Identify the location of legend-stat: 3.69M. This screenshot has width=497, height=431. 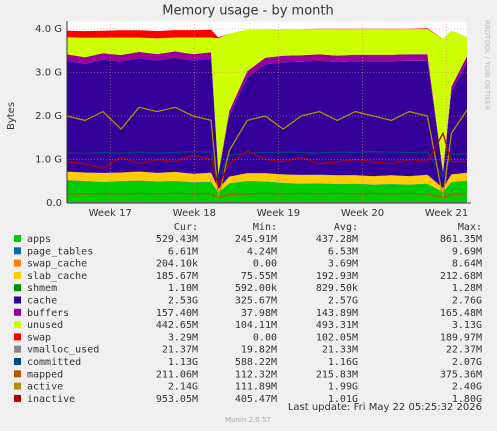
(343, 264).